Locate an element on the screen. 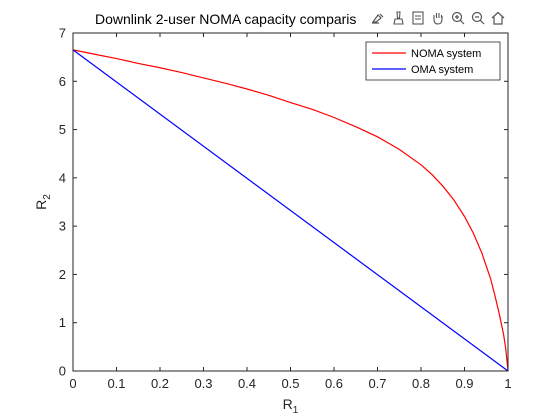  y-tick-label: 6 is located at coordinates (62, 81).